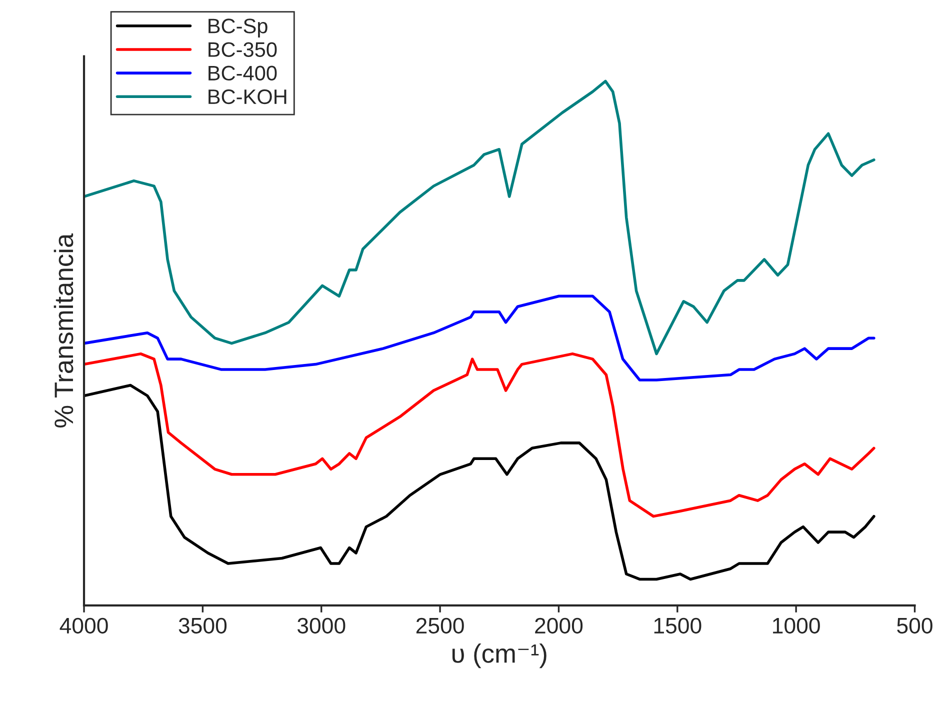 This screenshot has width=944, height=704. I want to click on legend-label: BC-350, so click(242, 49).